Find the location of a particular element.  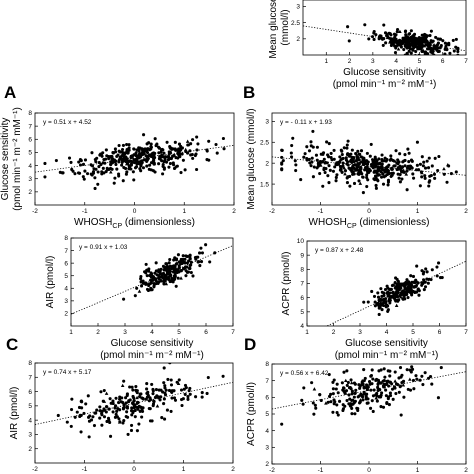

y-tick-label: 5 is located at coordinates (30, 153).